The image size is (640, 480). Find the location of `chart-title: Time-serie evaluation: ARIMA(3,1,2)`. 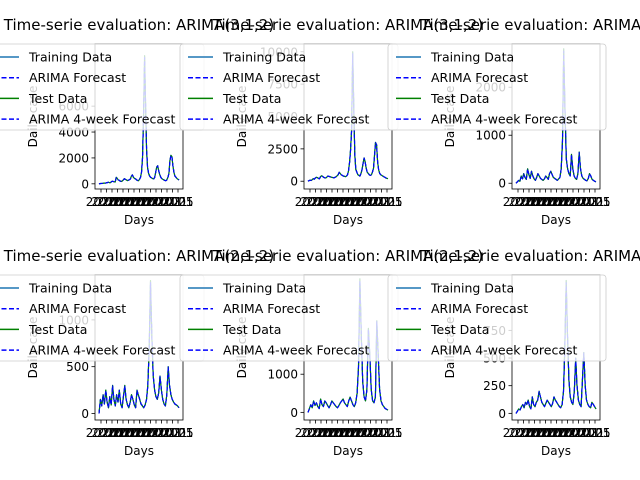

chart-title: Time-serie evaluation: ARIMA(3,1,2) is located at coordinates (347, 25).